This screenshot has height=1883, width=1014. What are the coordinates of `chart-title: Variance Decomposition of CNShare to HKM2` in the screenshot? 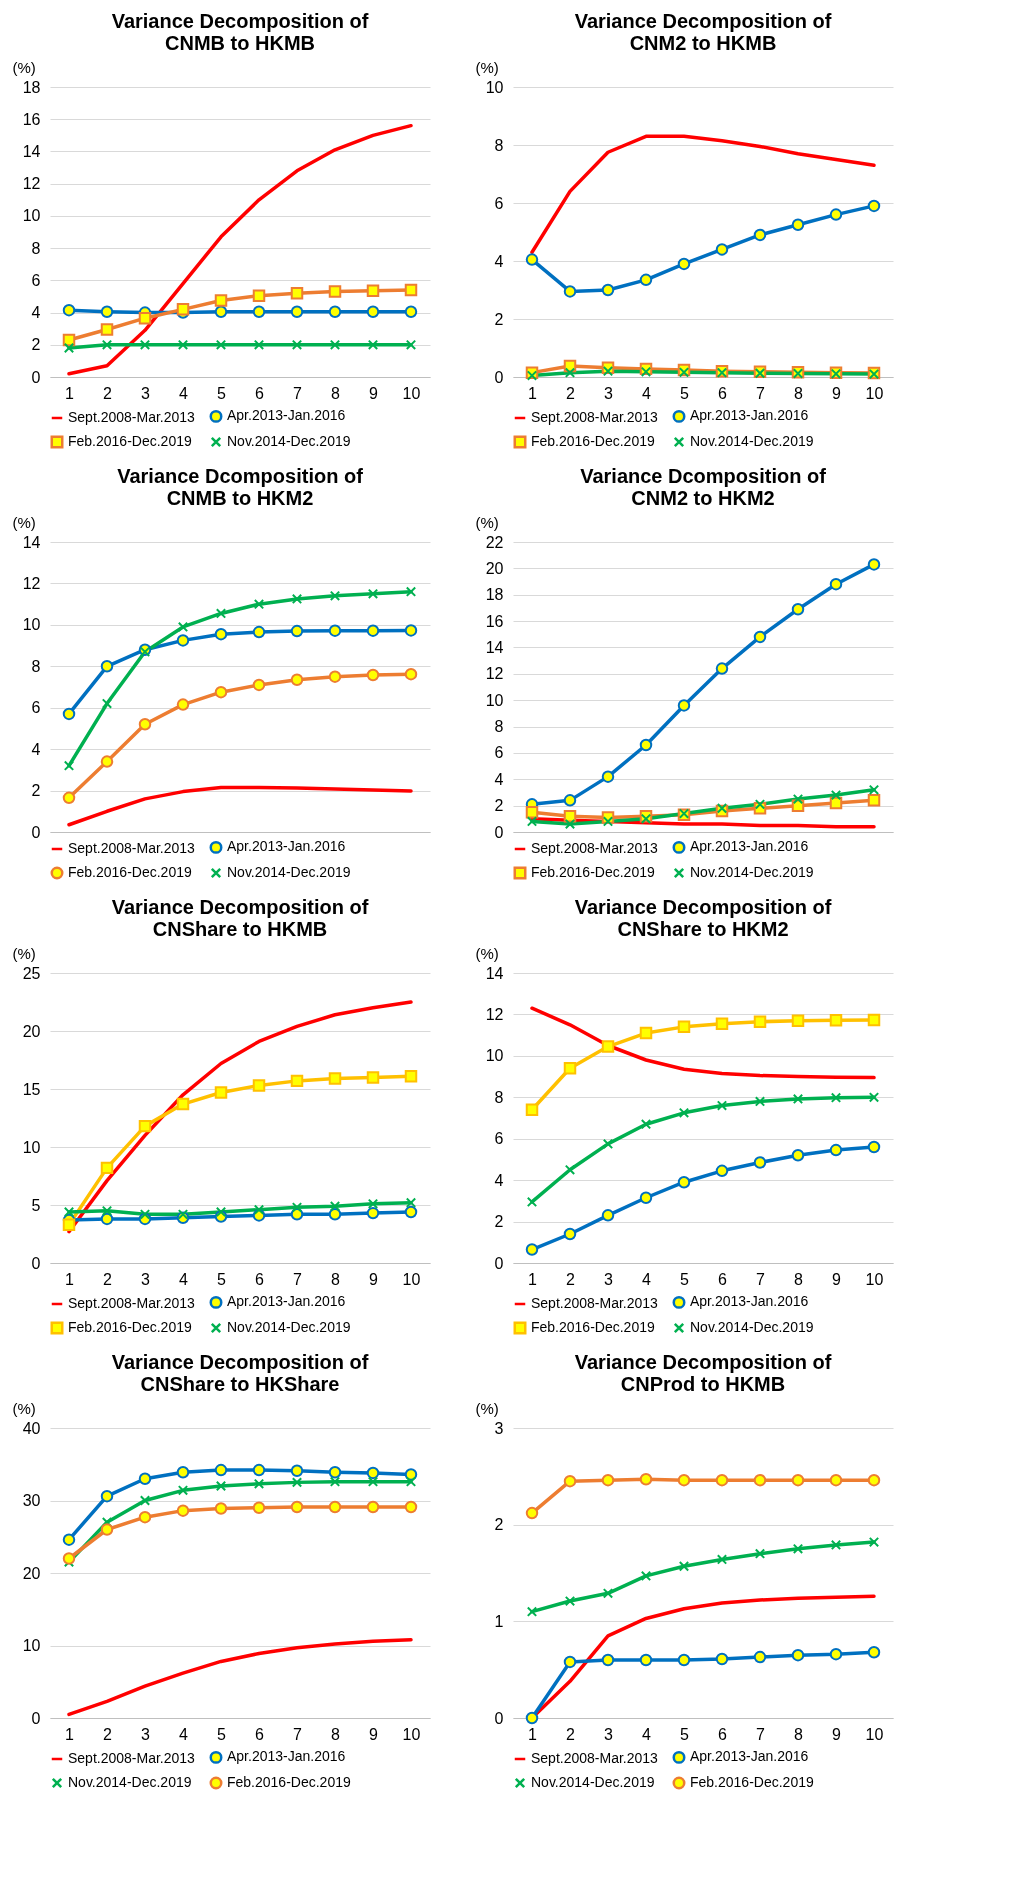 It's located at (703, 918).